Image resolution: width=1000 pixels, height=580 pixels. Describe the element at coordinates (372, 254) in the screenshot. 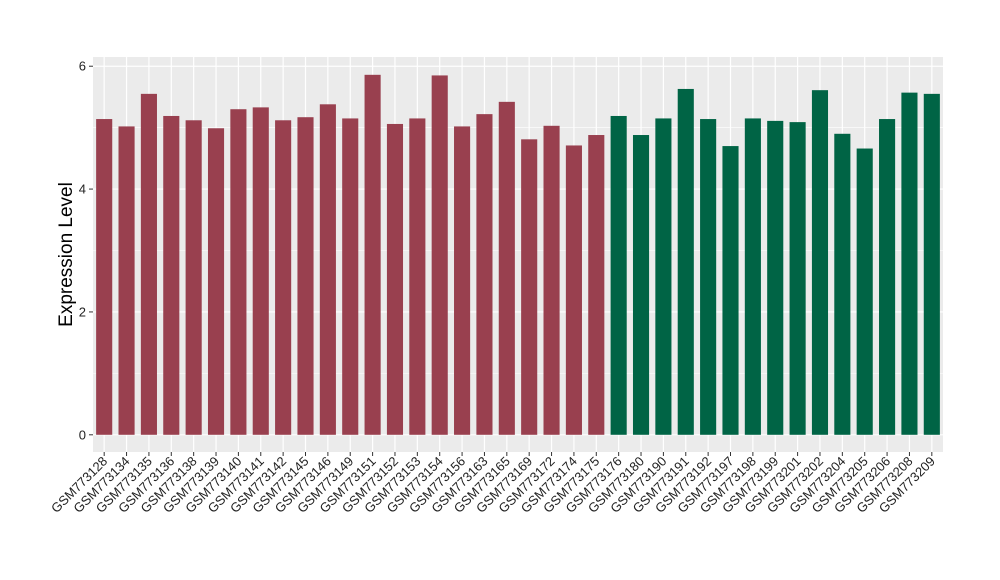

I see `bar-GSM773151` at that location.